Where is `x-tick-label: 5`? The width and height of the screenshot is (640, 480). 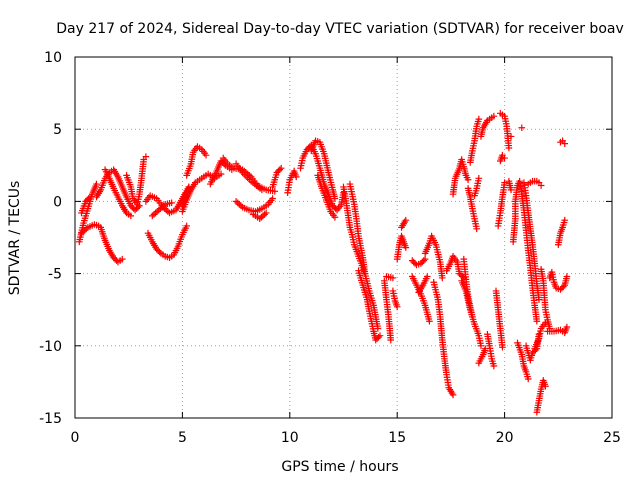
x-tick-label: 5 is located at coordinates (182, 438).